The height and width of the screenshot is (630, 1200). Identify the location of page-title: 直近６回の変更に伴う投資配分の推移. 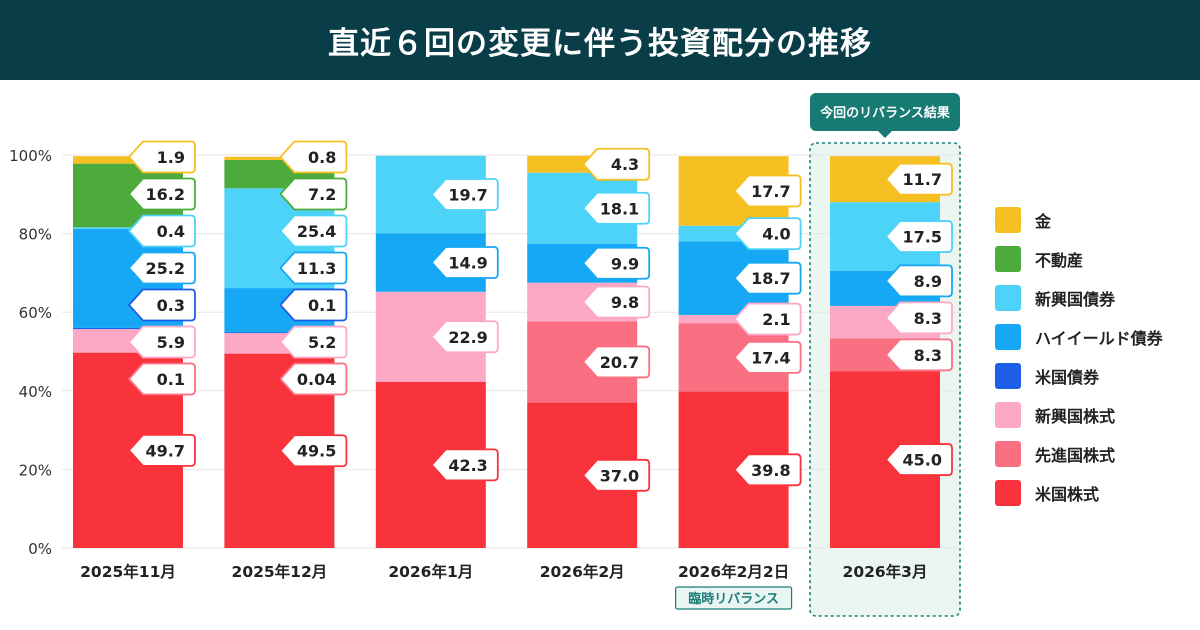
(600, 40).